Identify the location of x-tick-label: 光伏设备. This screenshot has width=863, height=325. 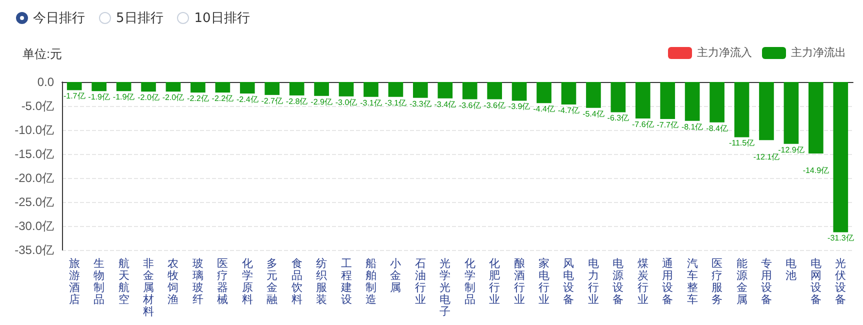
(840, 281).